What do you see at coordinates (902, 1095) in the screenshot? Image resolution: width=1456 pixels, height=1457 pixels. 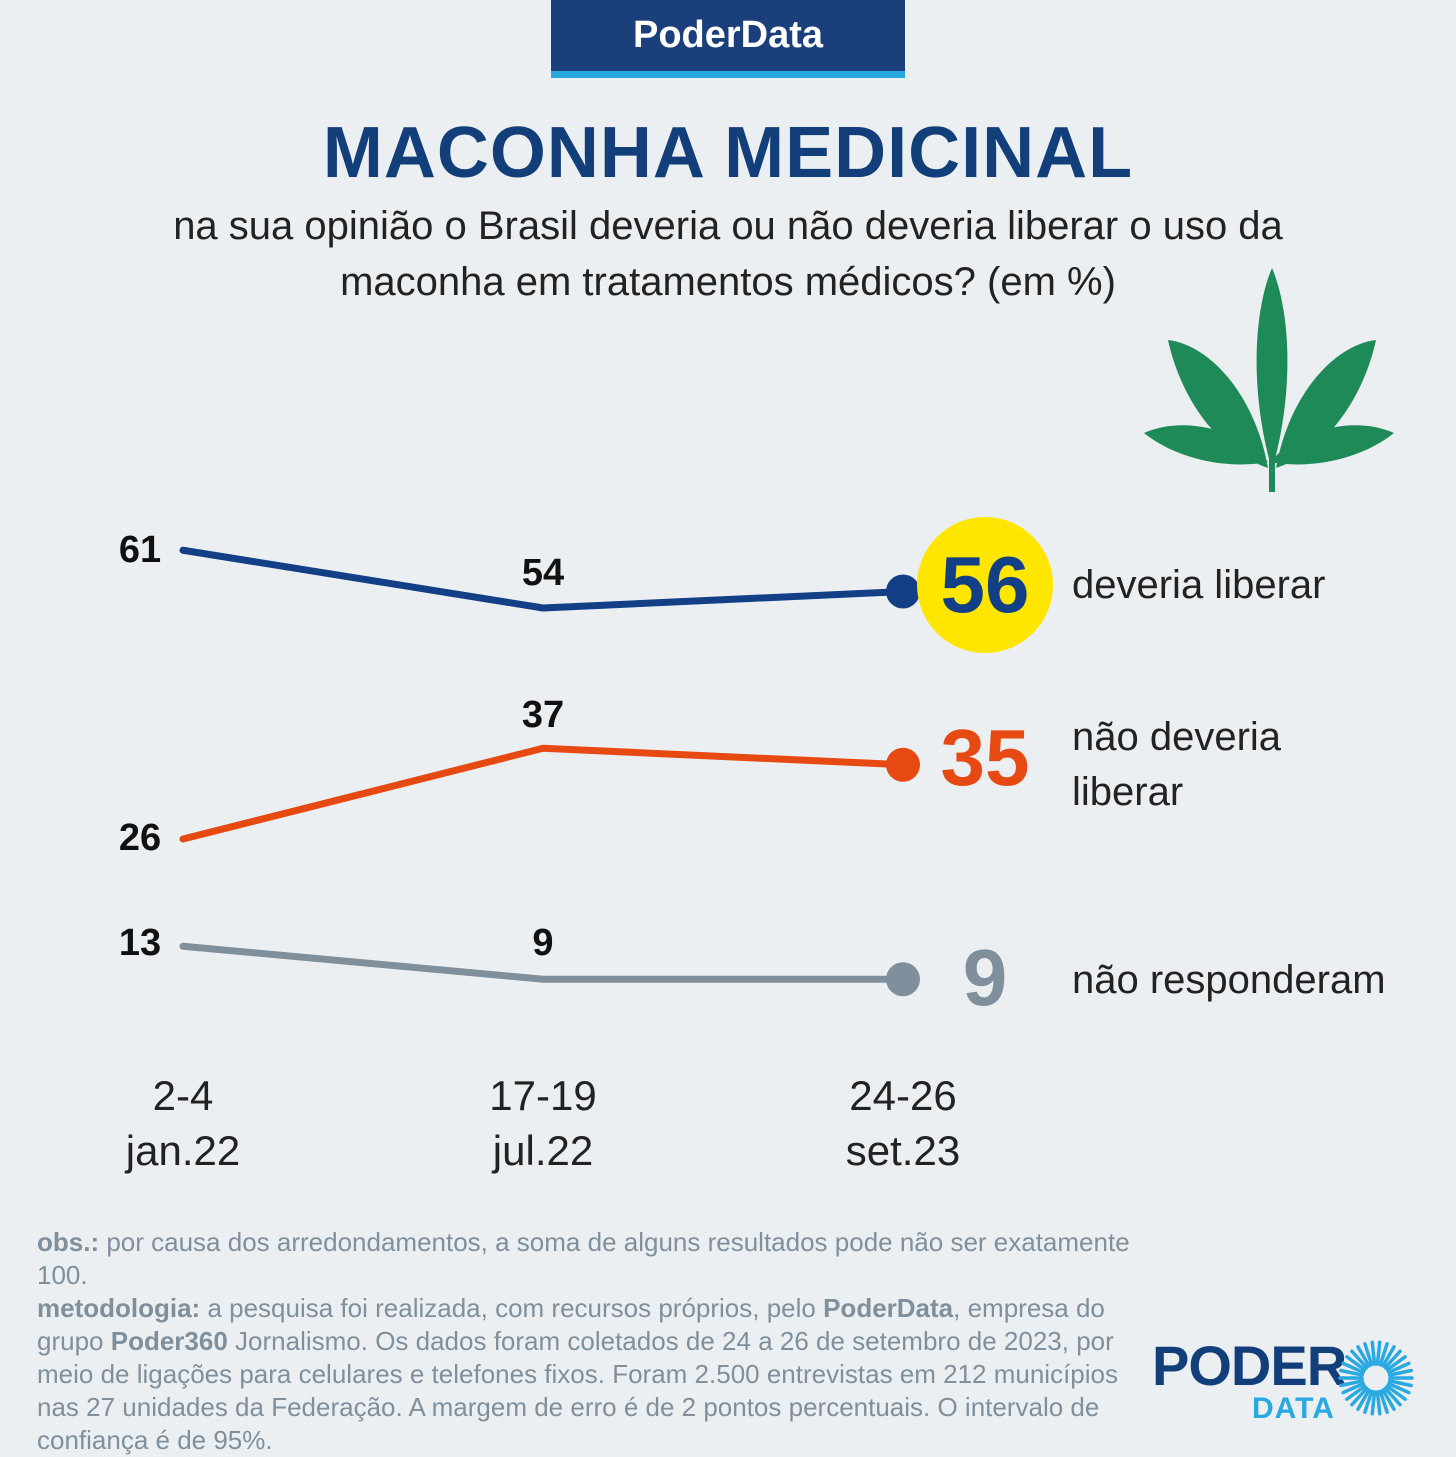 I see `x-tick-label: 24-26` at bounding box center [902, 1095].